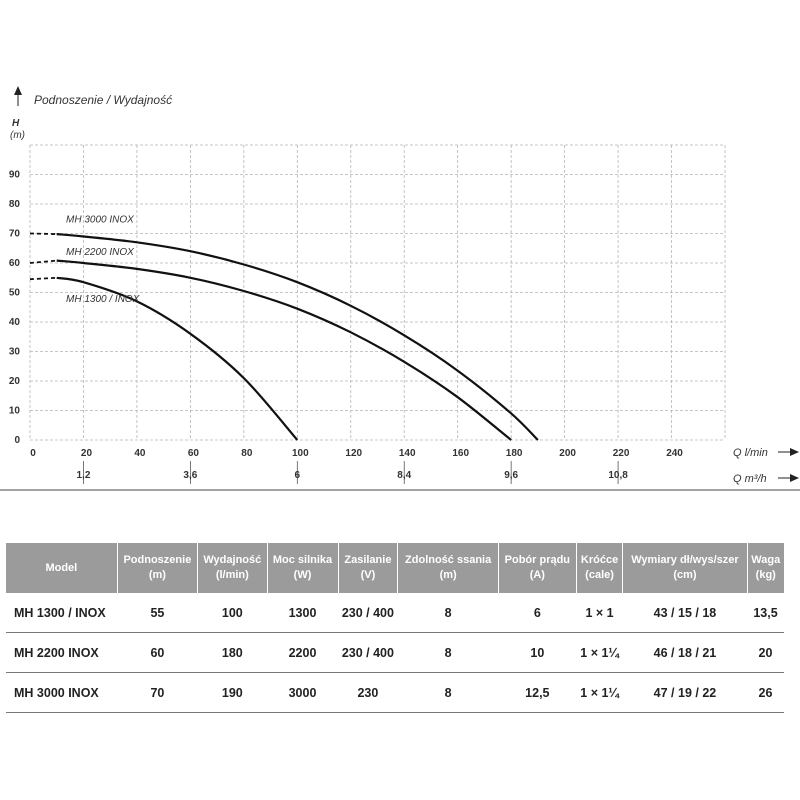  I want to click on header-text: Waga, so click(766, 560).